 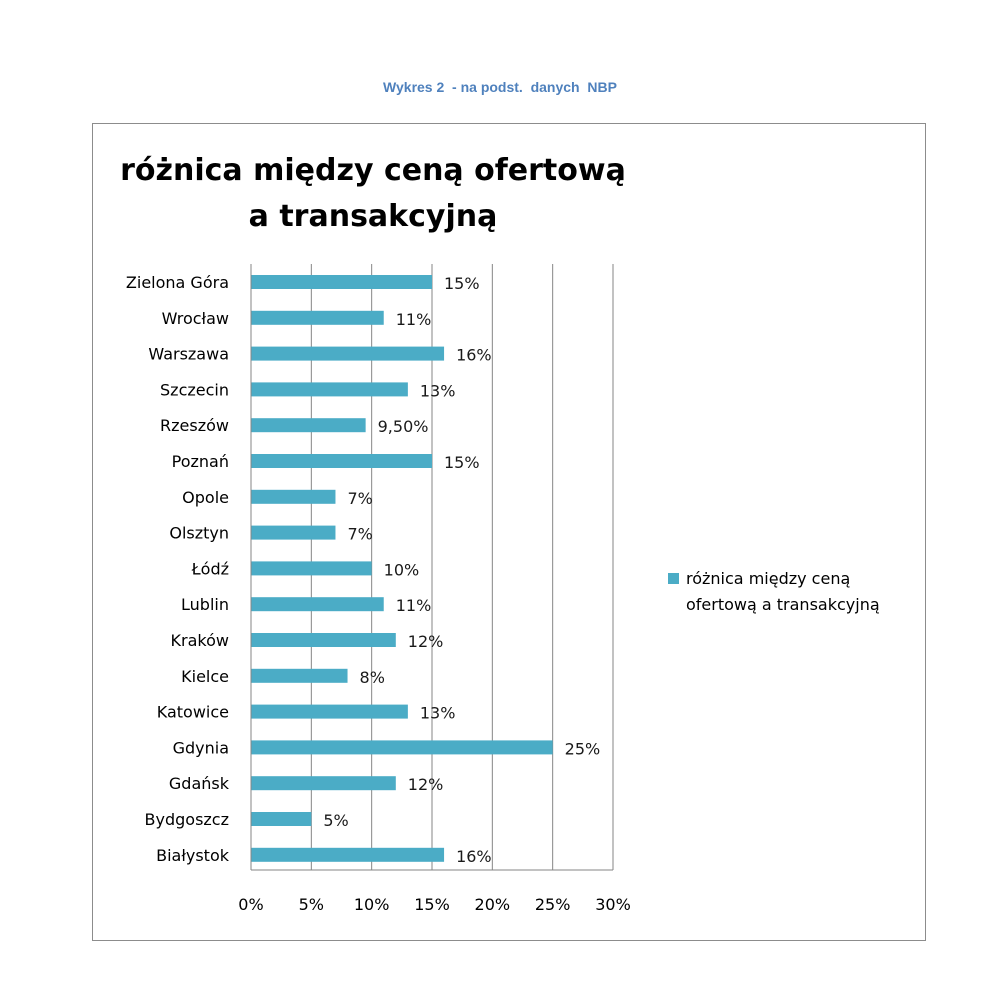 What do you see at coordinates (193, 855) in the screenshot?
I see `category-label: Białystok` at bounding box center [193, 855].